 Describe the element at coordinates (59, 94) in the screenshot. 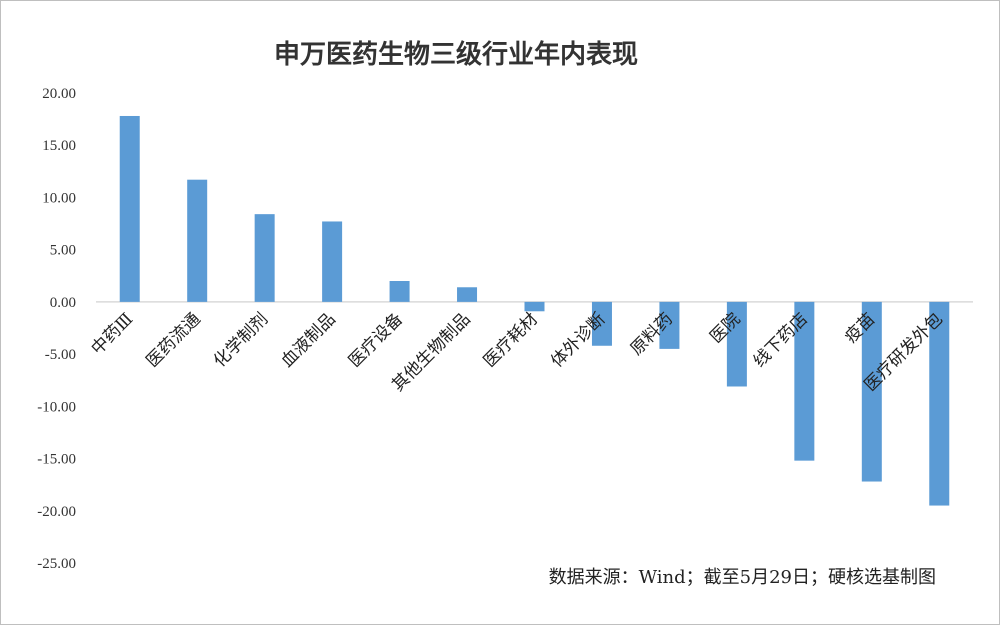

I see `y-tick-label: 20.00` at that location.